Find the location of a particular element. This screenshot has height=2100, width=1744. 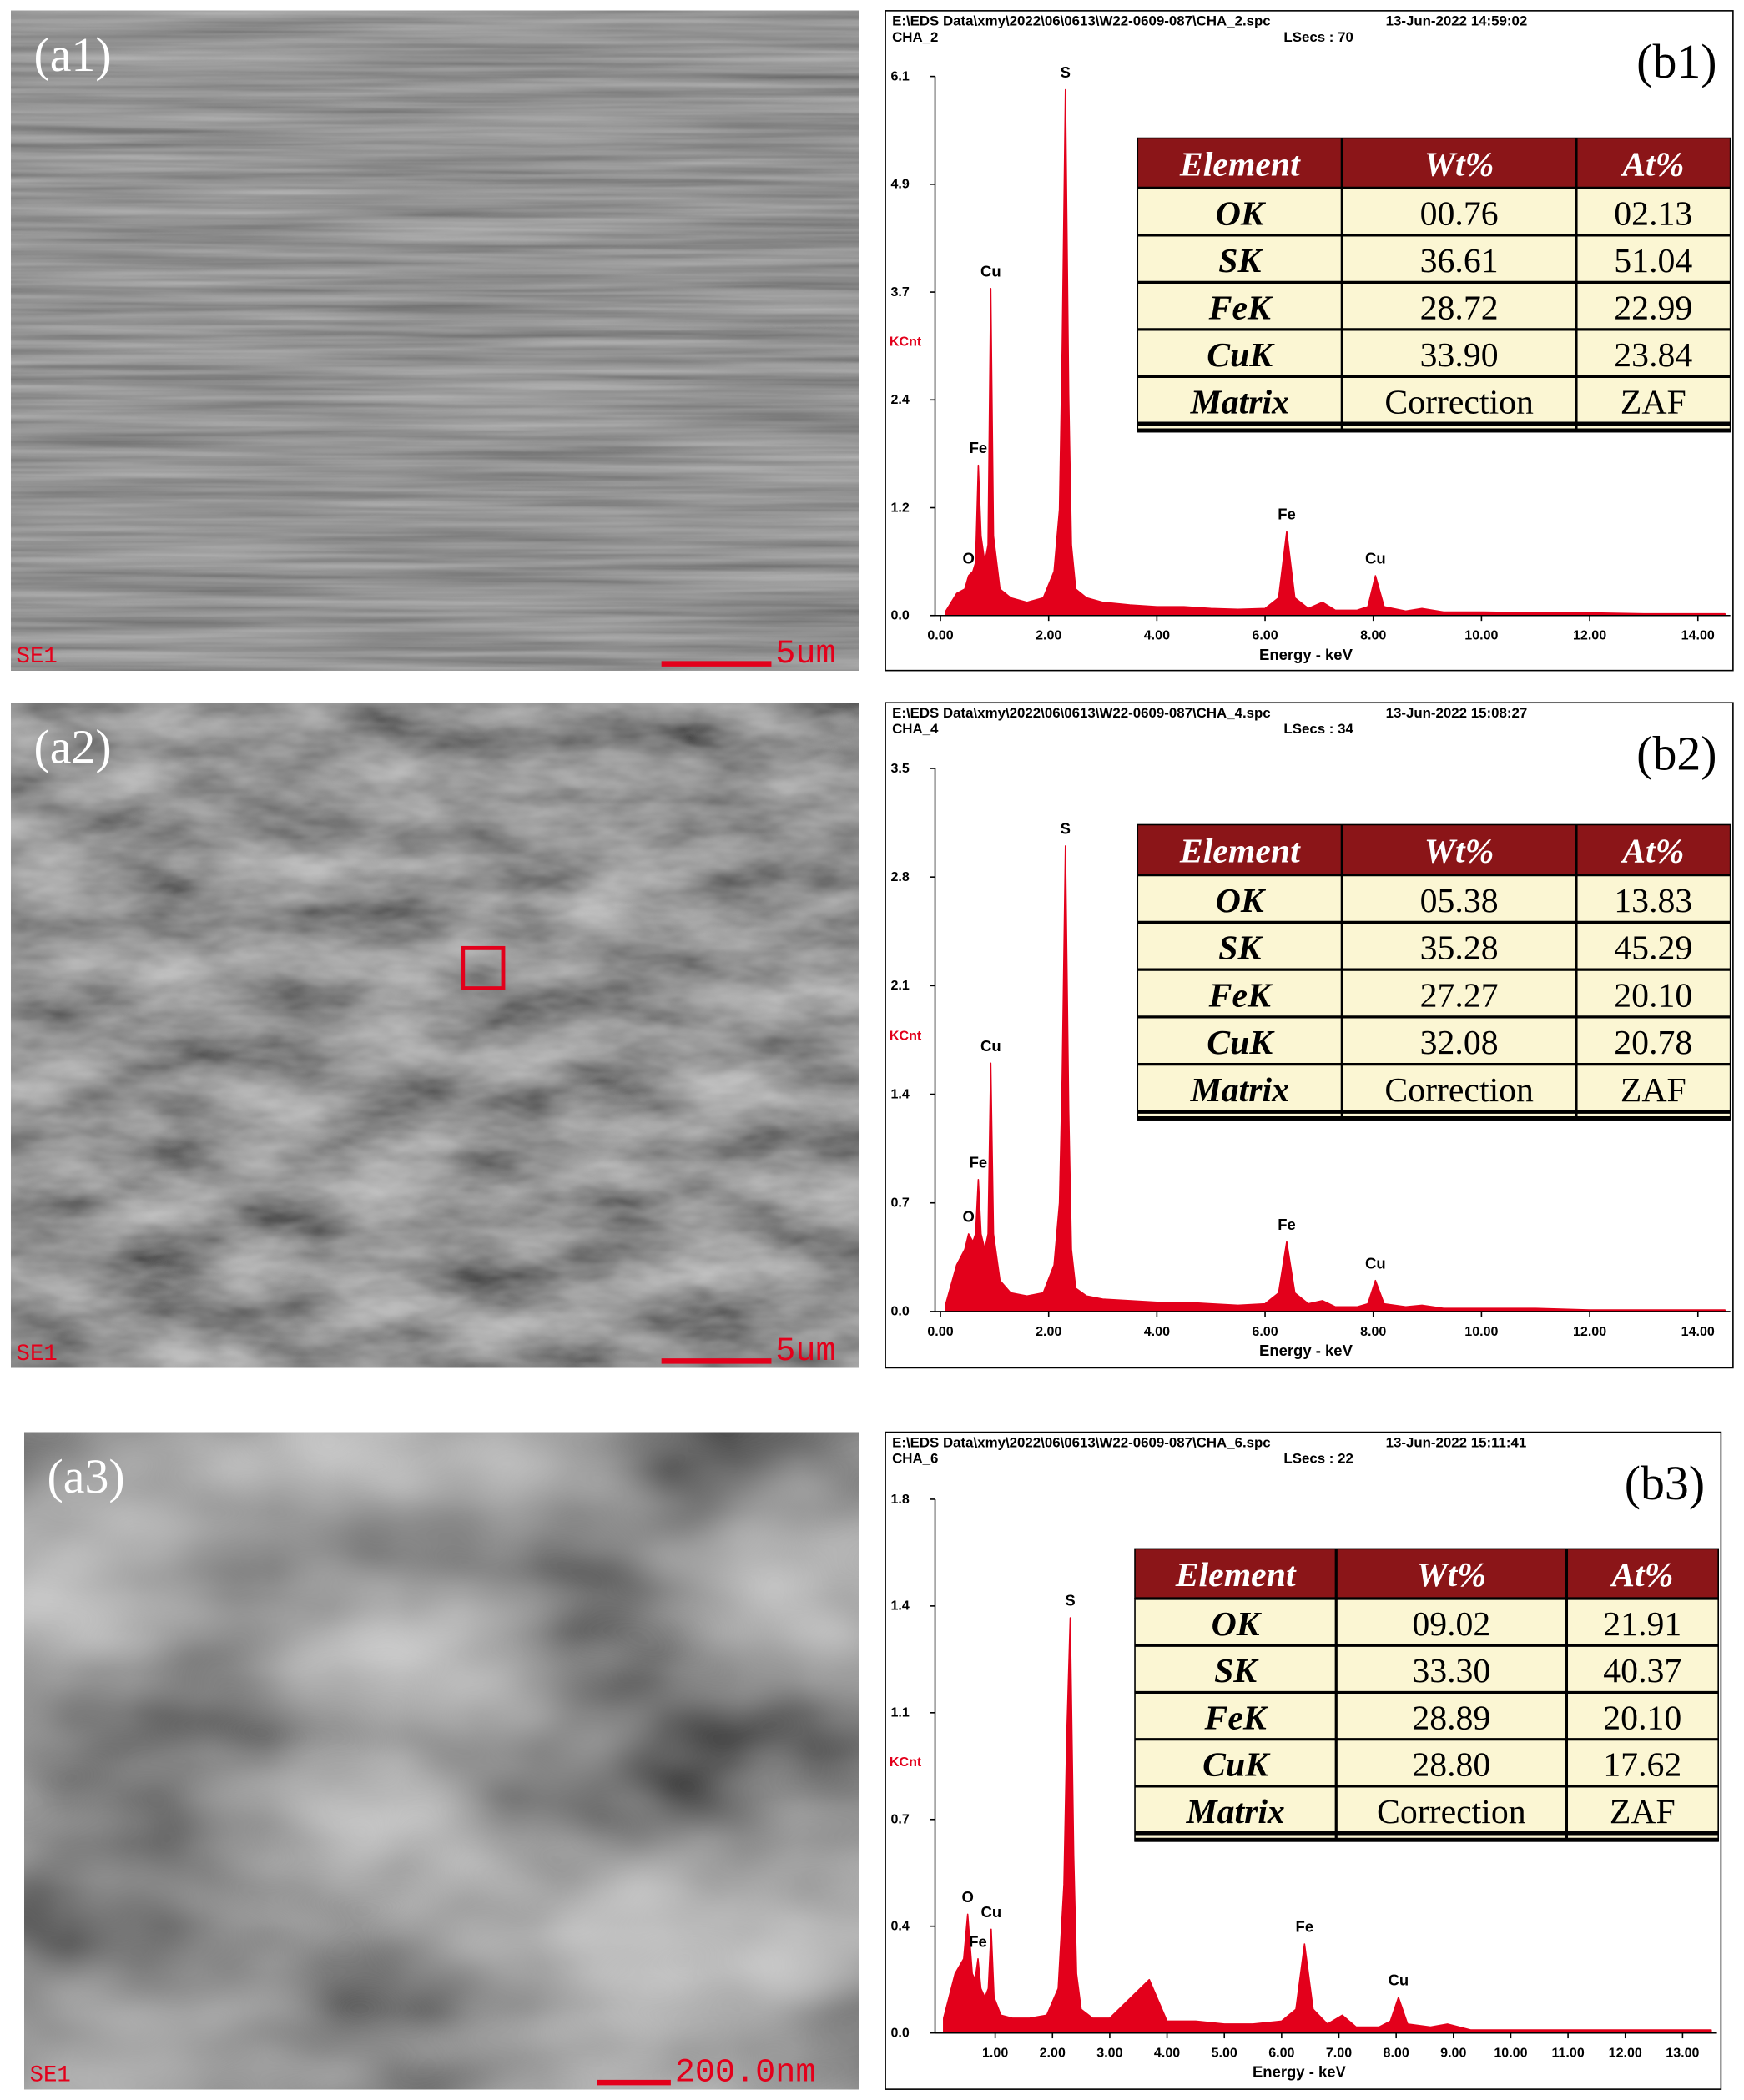

x-tick-label: 5.00 is located at coordinates (1224, 2053).